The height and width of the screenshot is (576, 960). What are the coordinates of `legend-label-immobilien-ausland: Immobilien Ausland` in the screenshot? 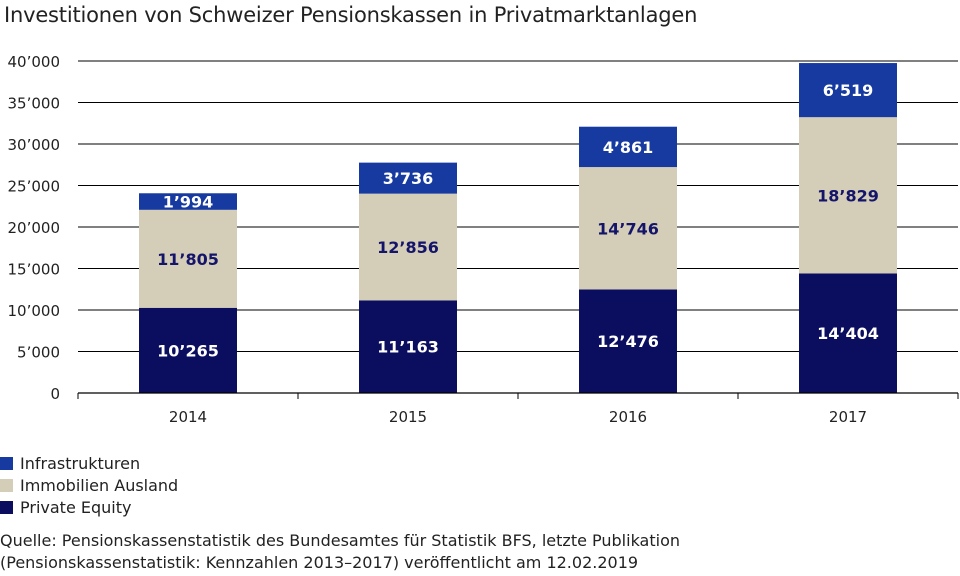 It's located at (99, 485).